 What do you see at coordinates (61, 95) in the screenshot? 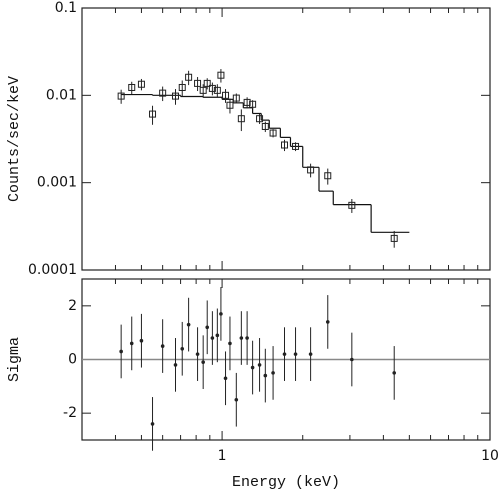
I see `y-tick-label: 0.01` at bounding box center [61, 95].